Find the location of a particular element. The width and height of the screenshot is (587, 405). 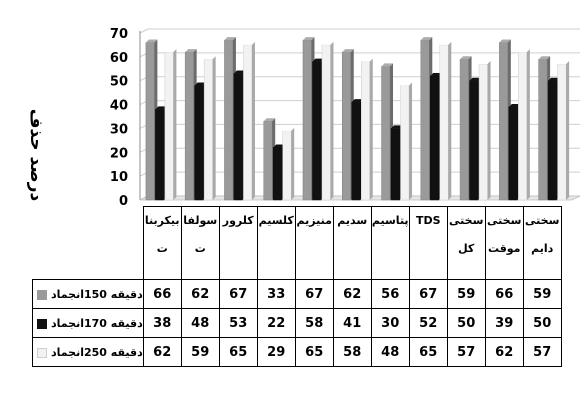

y-tick-label: 70 is located at coordinates (119, 34).